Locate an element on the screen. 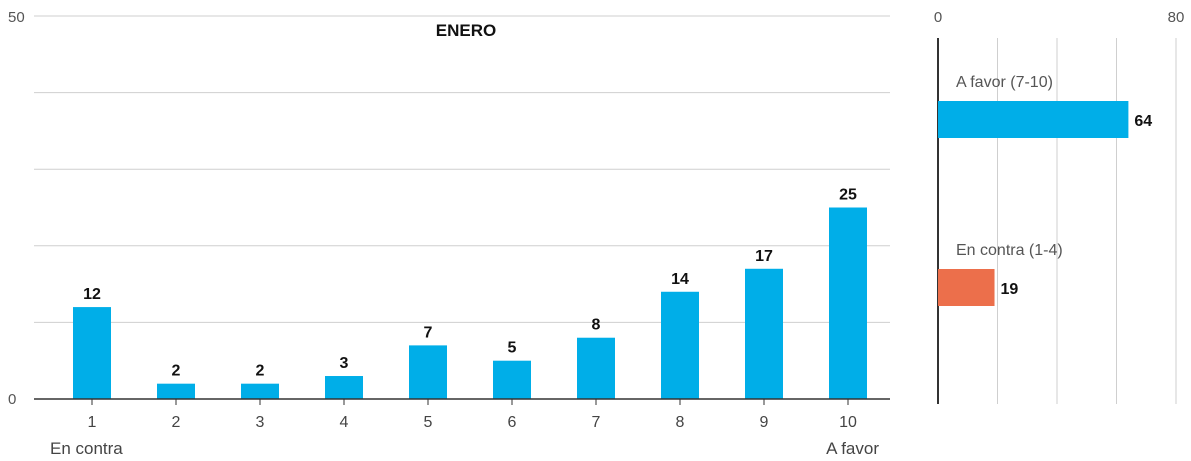 Image resolution: width=1191 pixels, height=461 pixels. end-label-right: A favor is located at coordinates (852, 448).